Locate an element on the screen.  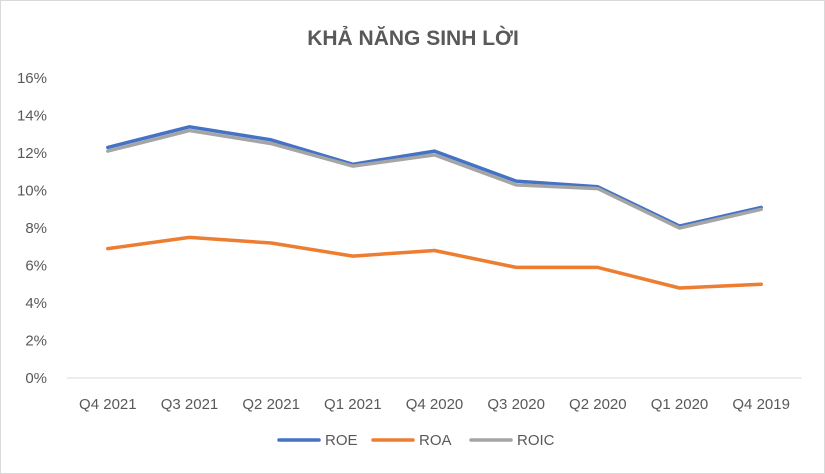
legend-label-roa: ROA is located at coordinates (435, 440).